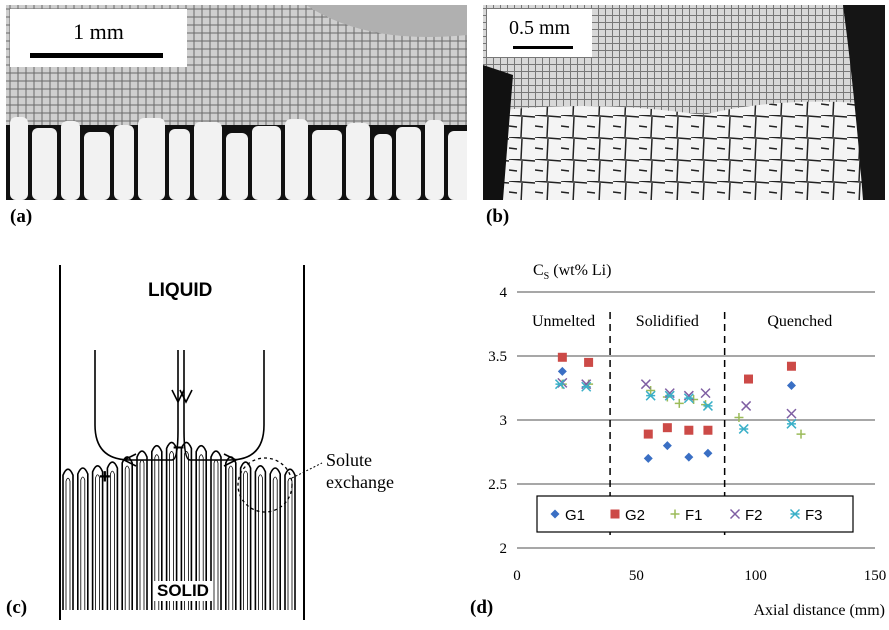  Describe the element at coordinates (735, 514) in the screenshot. I see `legend-marker-f2` at that location.